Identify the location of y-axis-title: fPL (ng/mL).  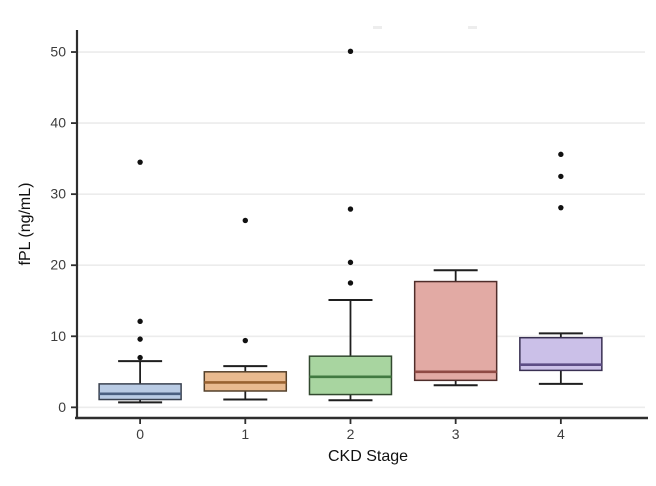
(25, 224).